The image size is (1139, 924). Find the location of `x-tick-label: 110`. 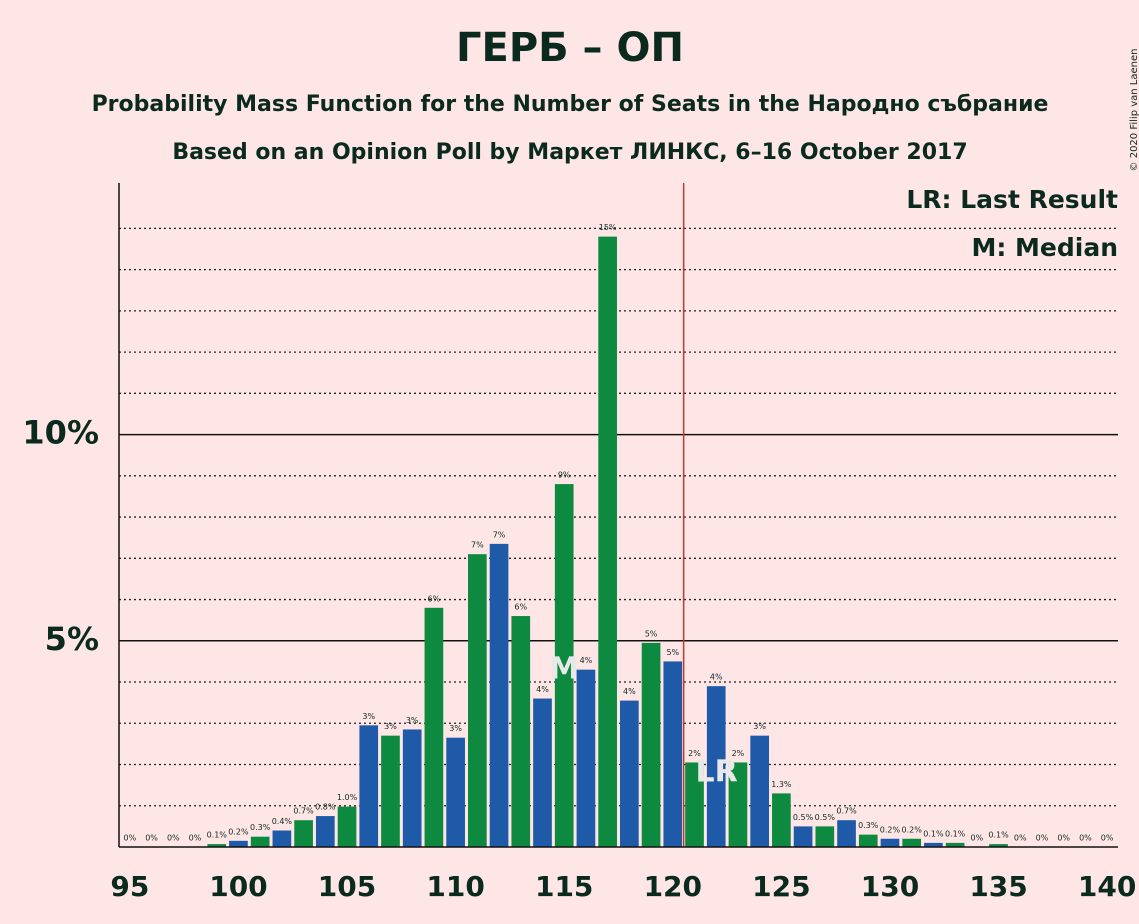

x-tick-label: 110 is located at coordinates (455, 886).